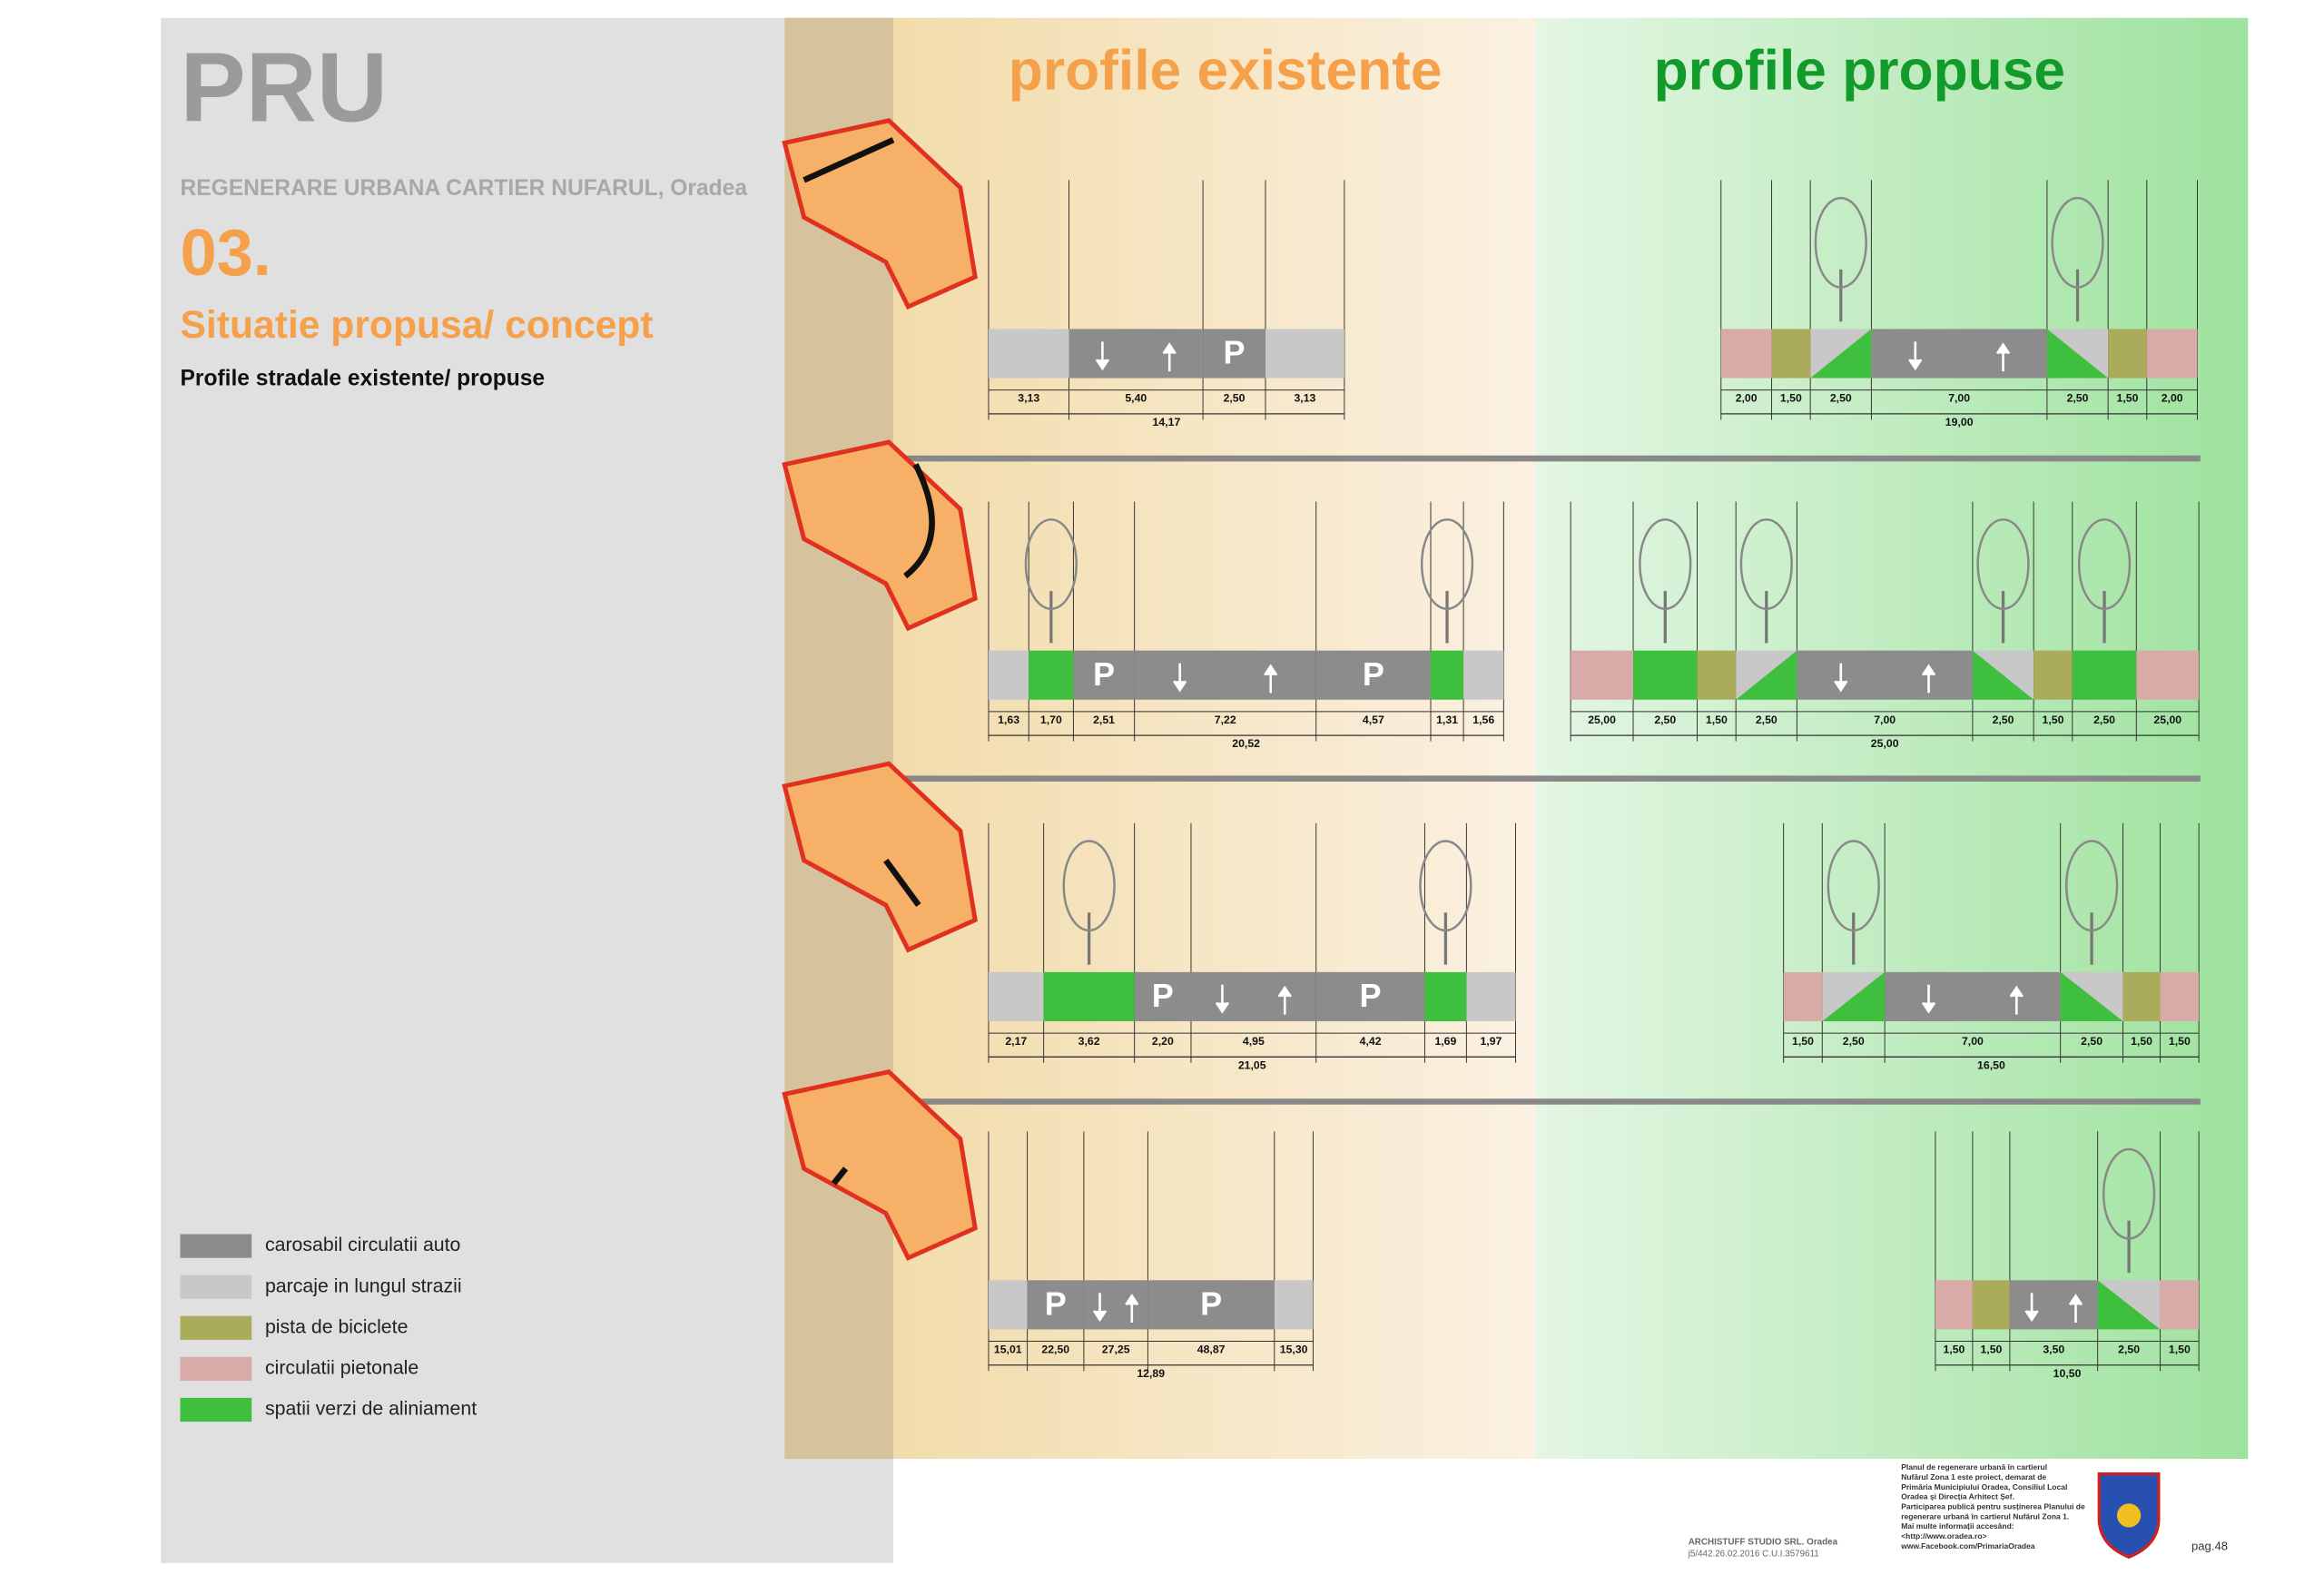 This screenshot has width=2324, height=1575. What do you see at coordinates (1973, 1477) in the screenshot?
I see `notice-line: Nufărul Zona 1 este proiect, demarat de` at bounding box center [1973, 1477].